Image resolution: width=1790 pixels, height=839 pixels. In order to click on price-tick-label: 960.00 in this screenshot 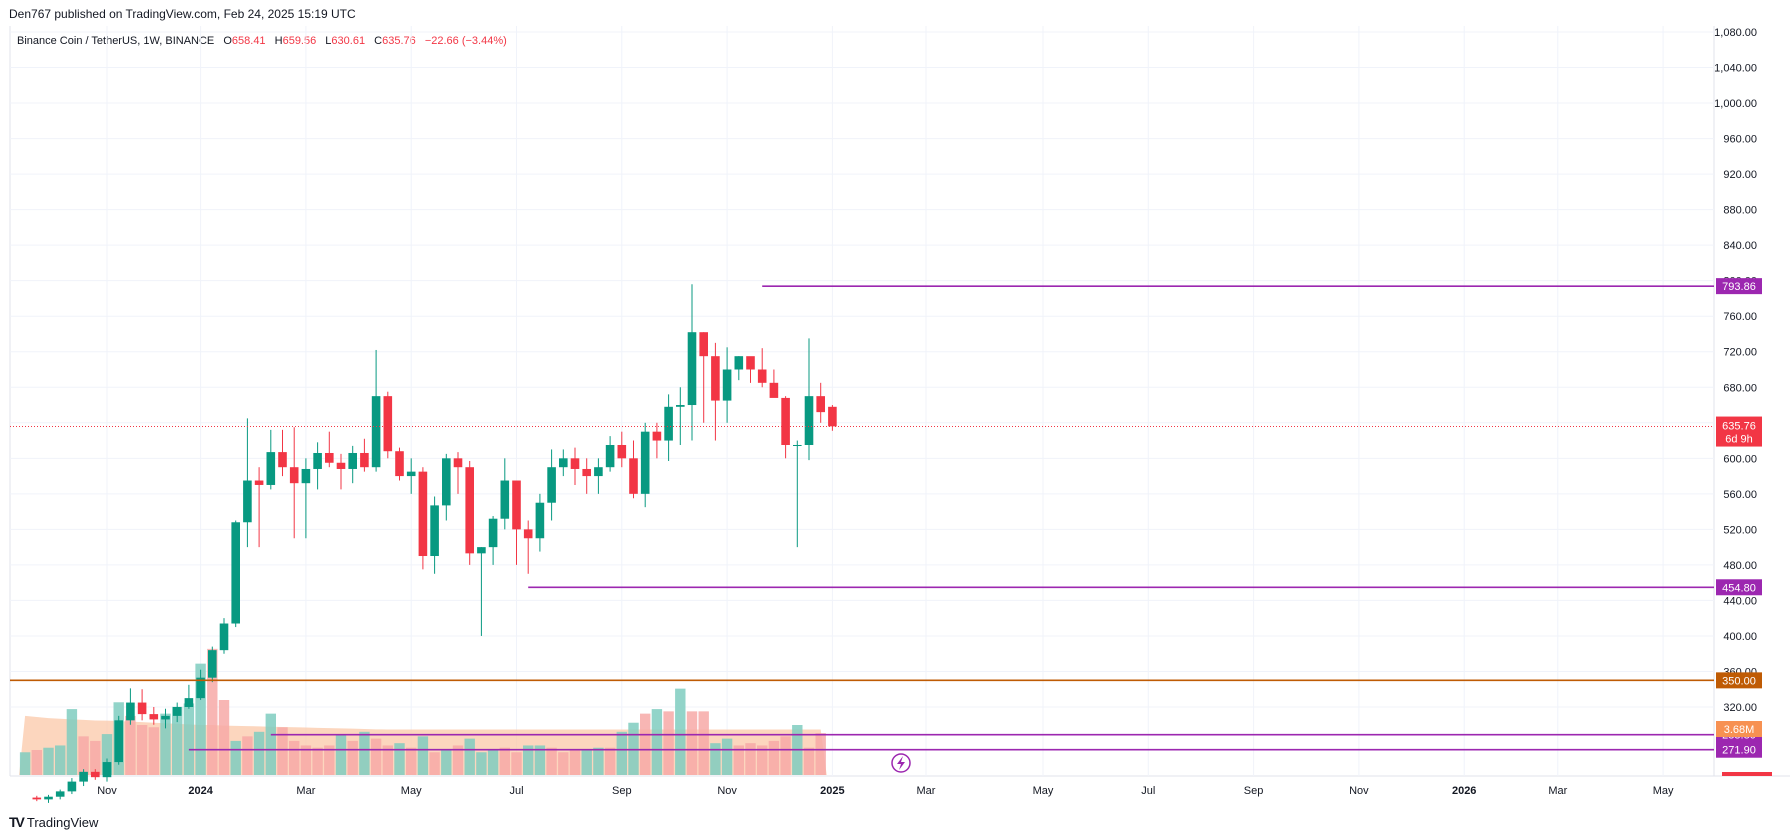, I will do `click(1740, 140)`.